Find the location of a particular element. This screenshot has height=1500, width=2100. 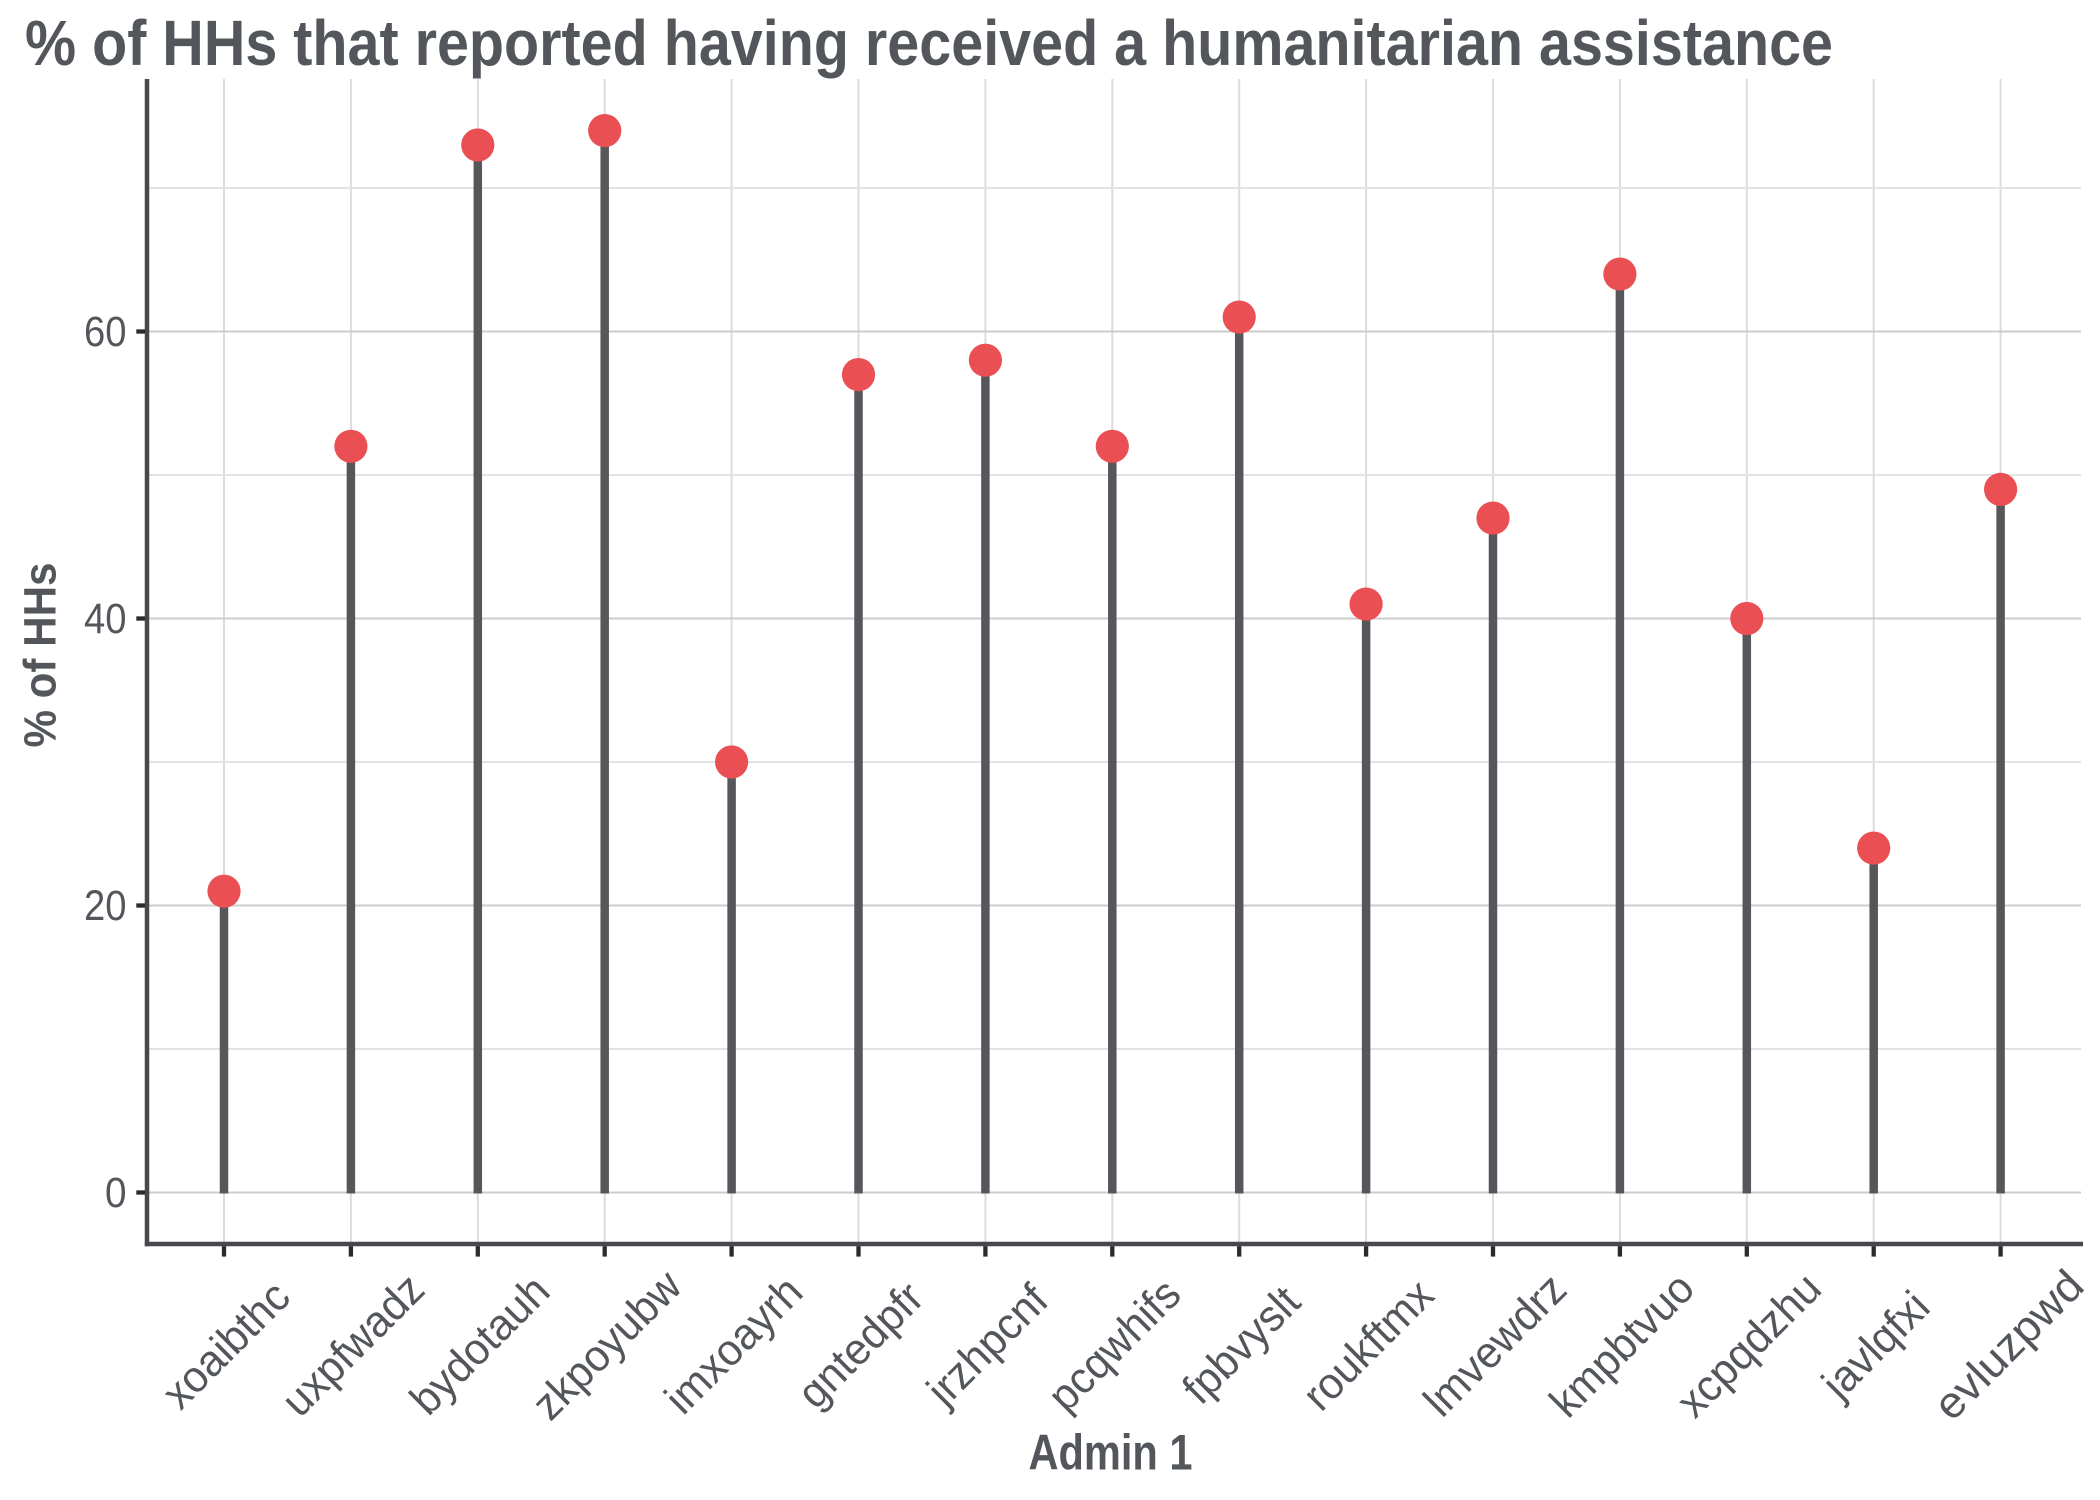

svg-text: % of HHs is located at coordinates (39, 655).